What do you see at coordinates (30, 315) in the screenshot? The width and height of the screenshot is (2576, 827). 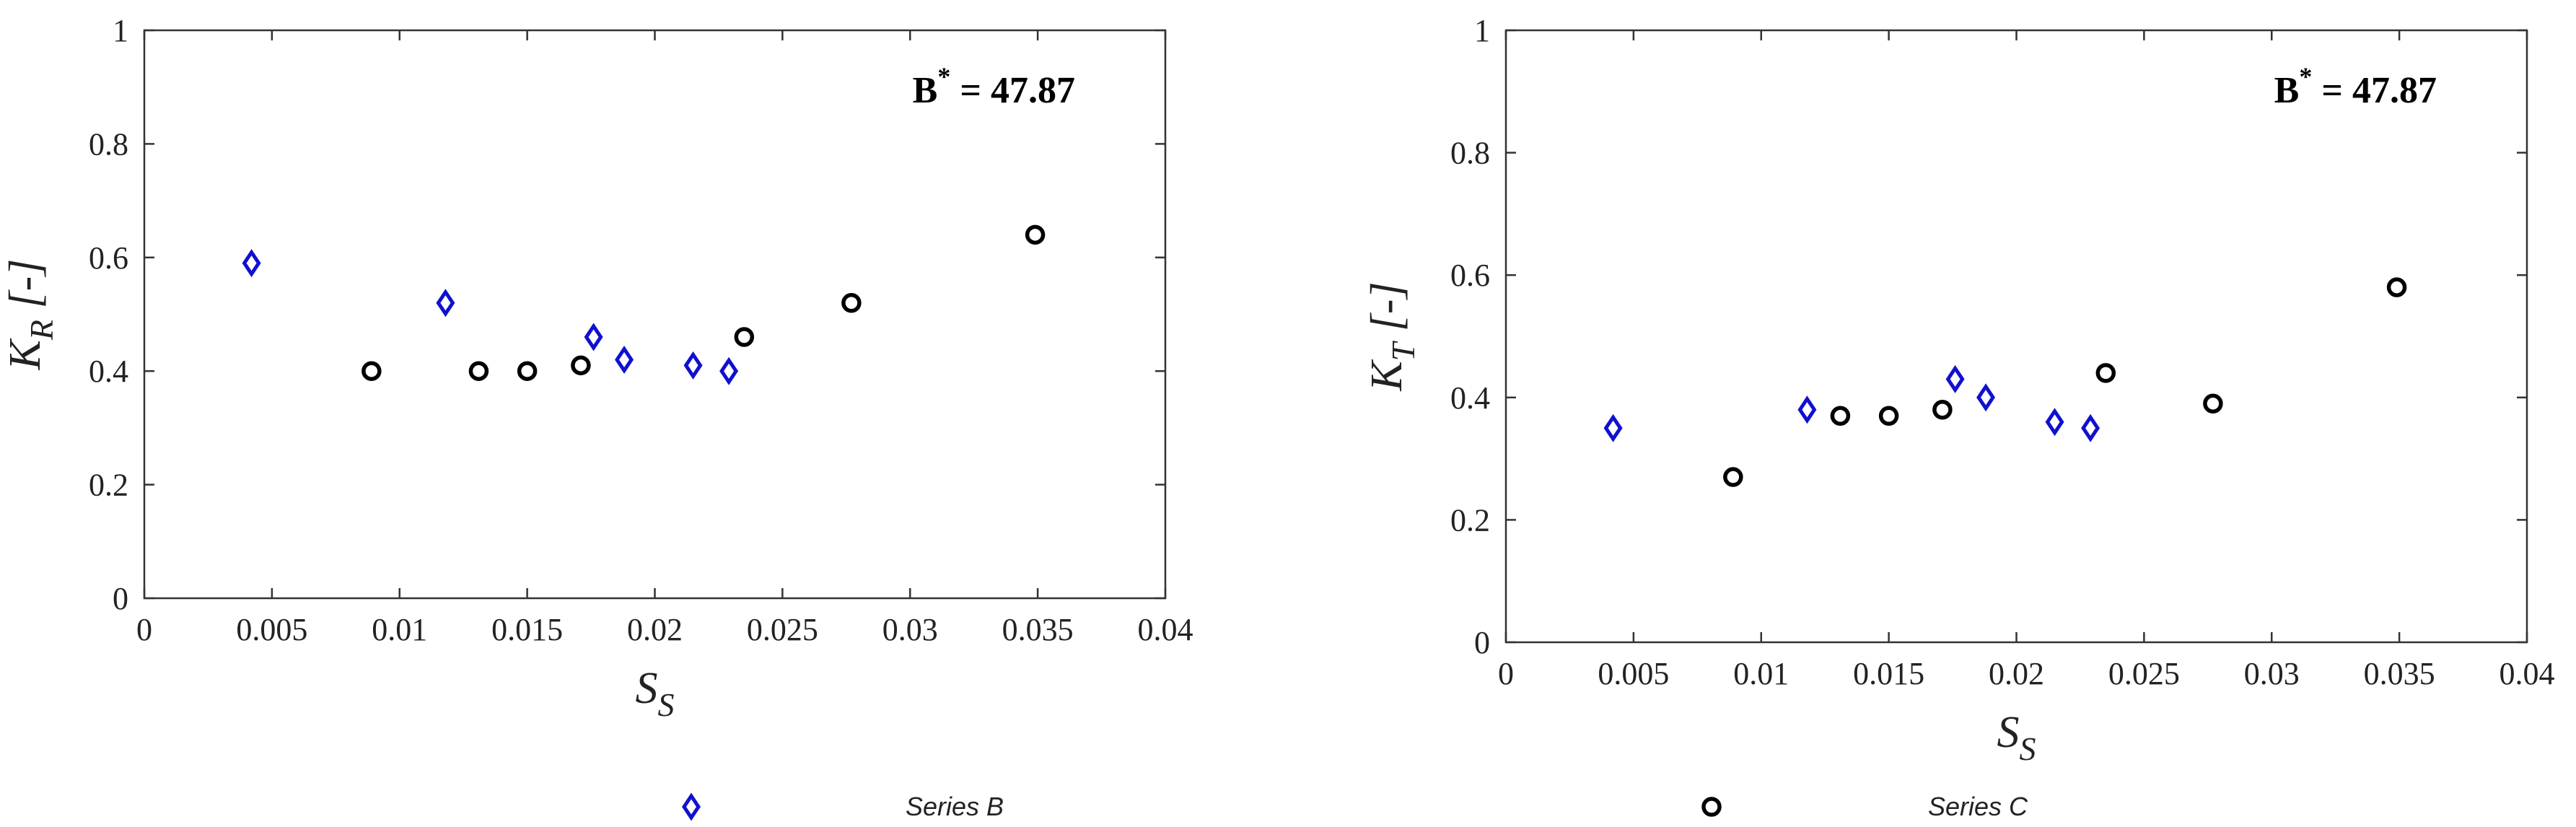 I see `y-axis-title: KR [-]` at bounding box center [30, 315].